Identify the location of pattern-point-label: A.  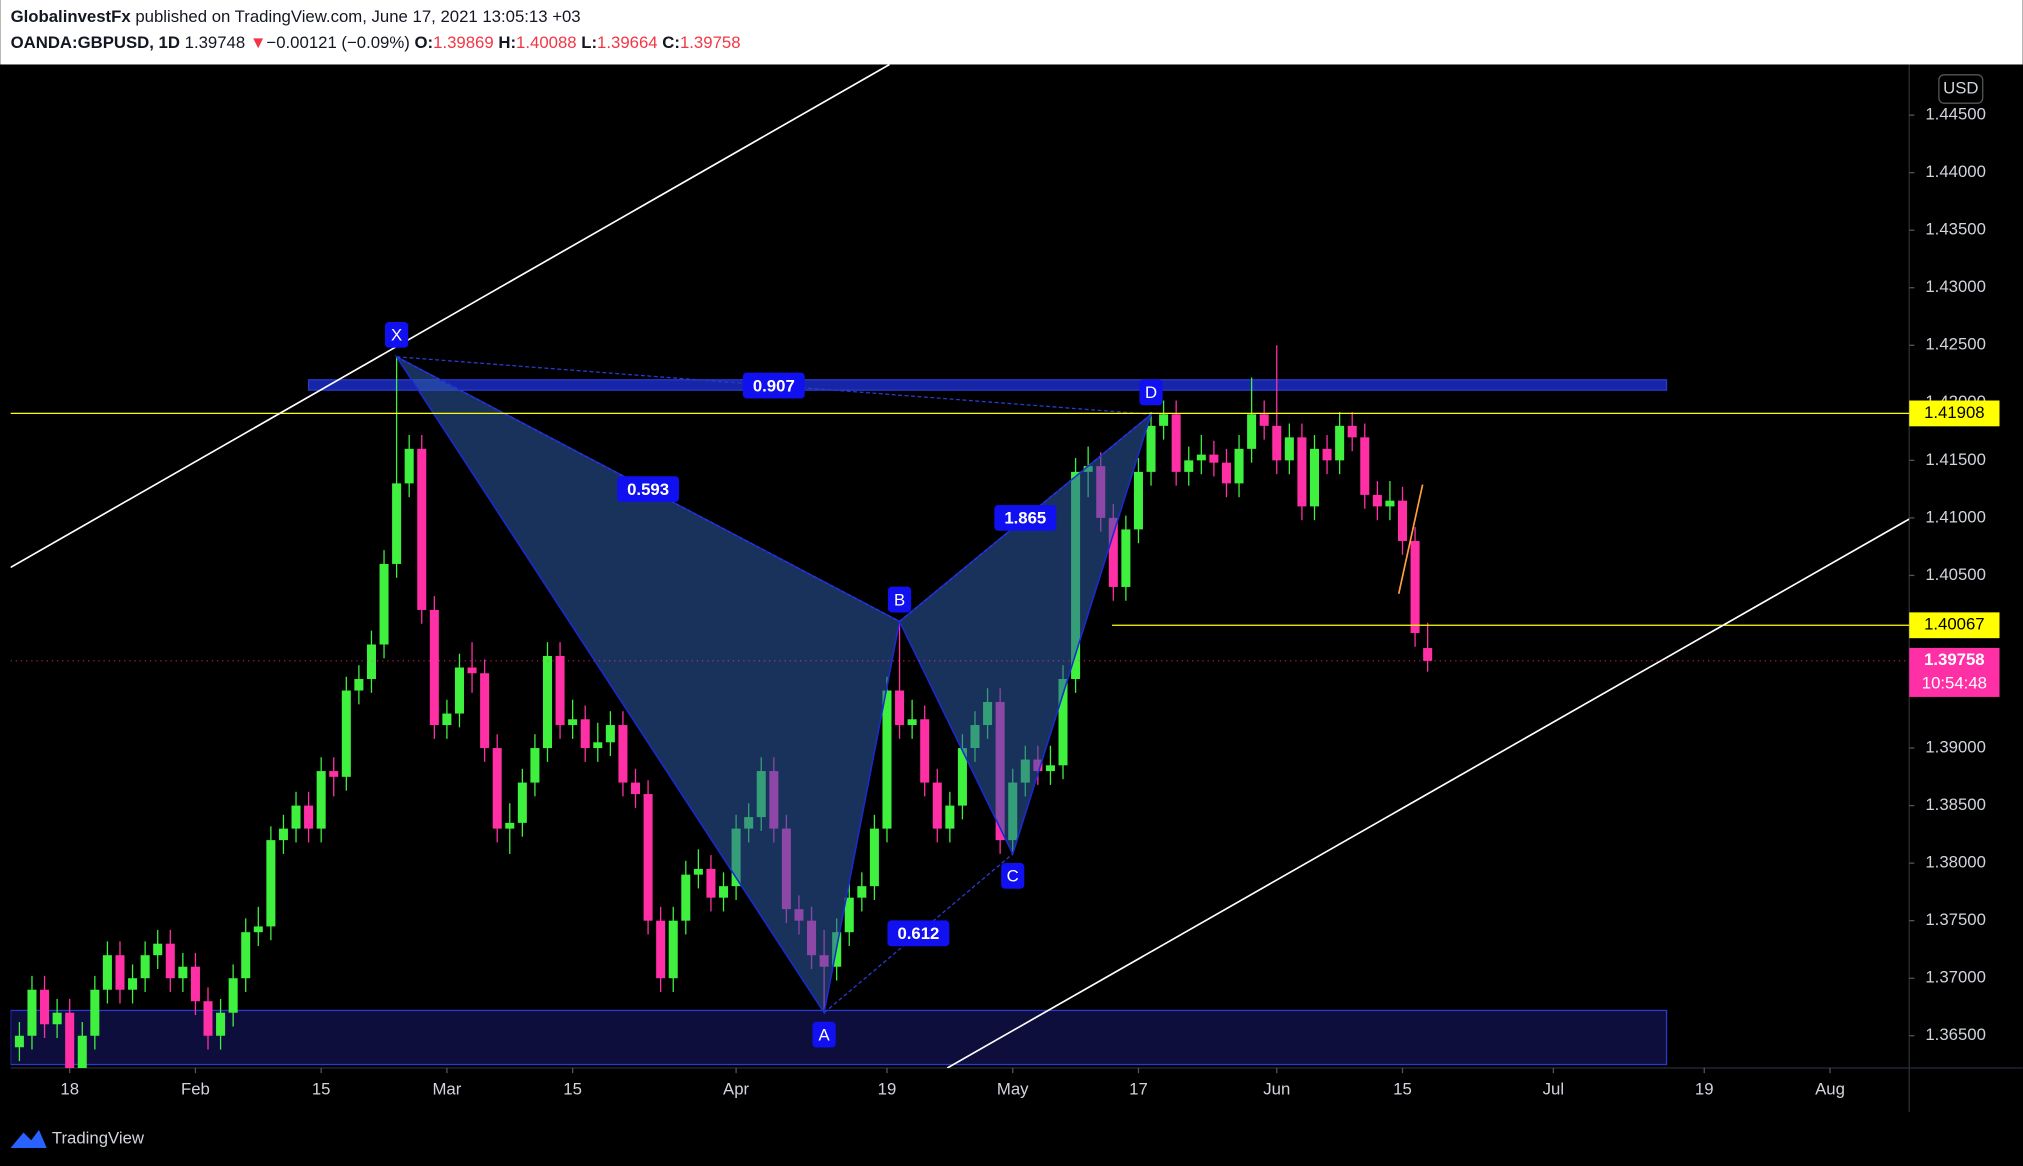
(825, 1034).